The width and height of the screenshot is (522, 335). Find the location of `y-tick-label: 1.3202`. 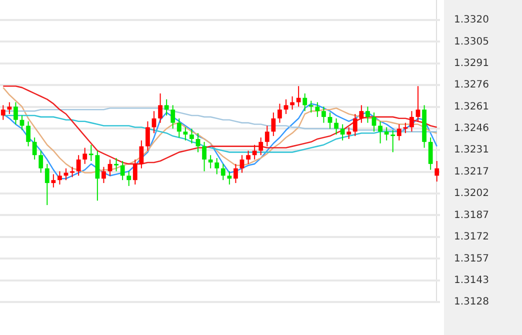

y-tick-label: 1.3202 is located at coordinates (471, 194).